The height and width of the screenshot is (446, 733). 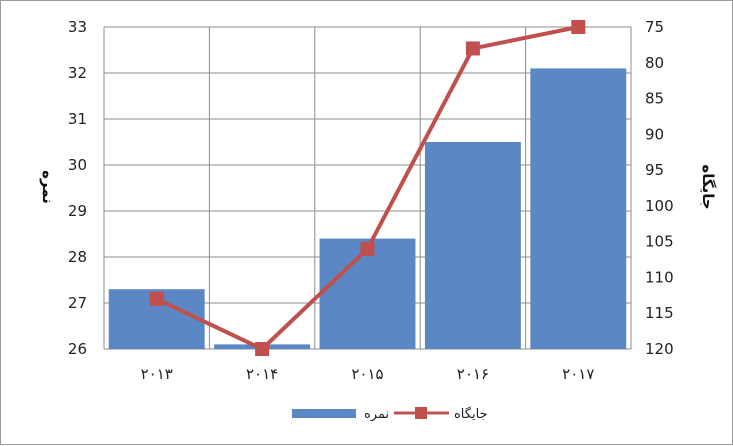 What do you see at coordinates (659, 313) in the screenshot?
I see `right-tick-label: 115` at bounding box center [659, 313].